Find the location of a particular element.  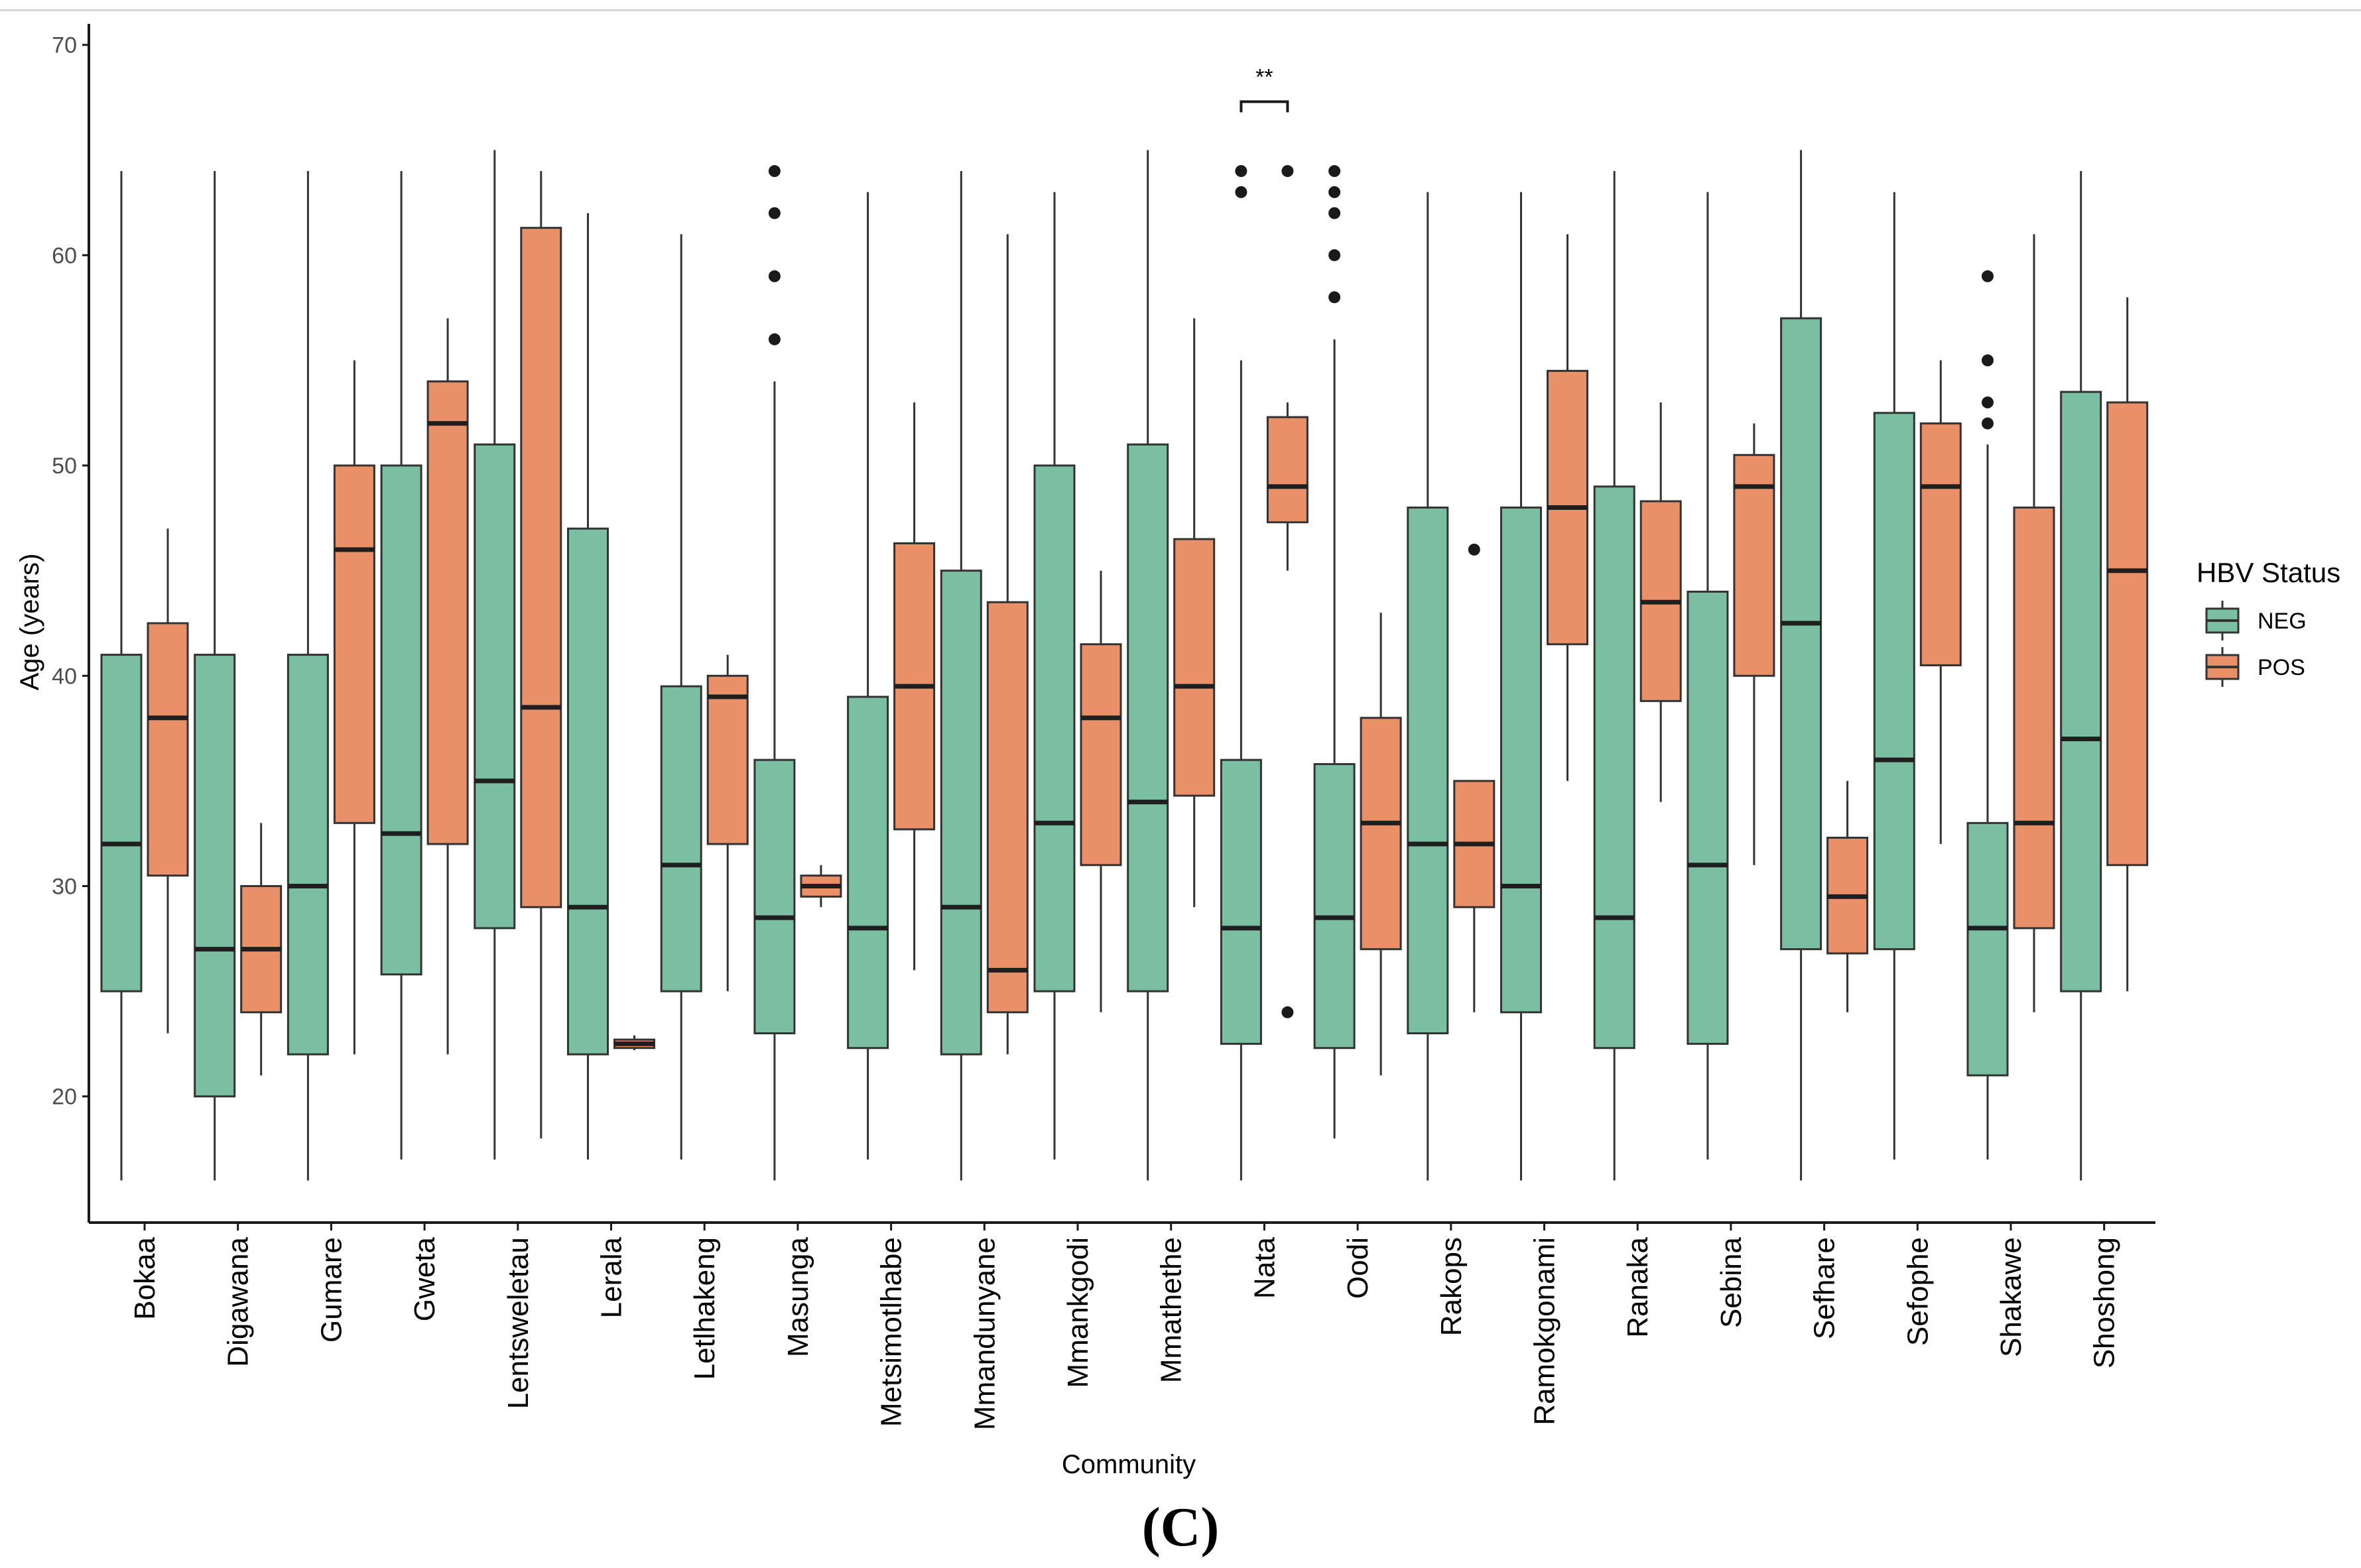

box-neg-mmandunyane is located at coordinates (961, 676).